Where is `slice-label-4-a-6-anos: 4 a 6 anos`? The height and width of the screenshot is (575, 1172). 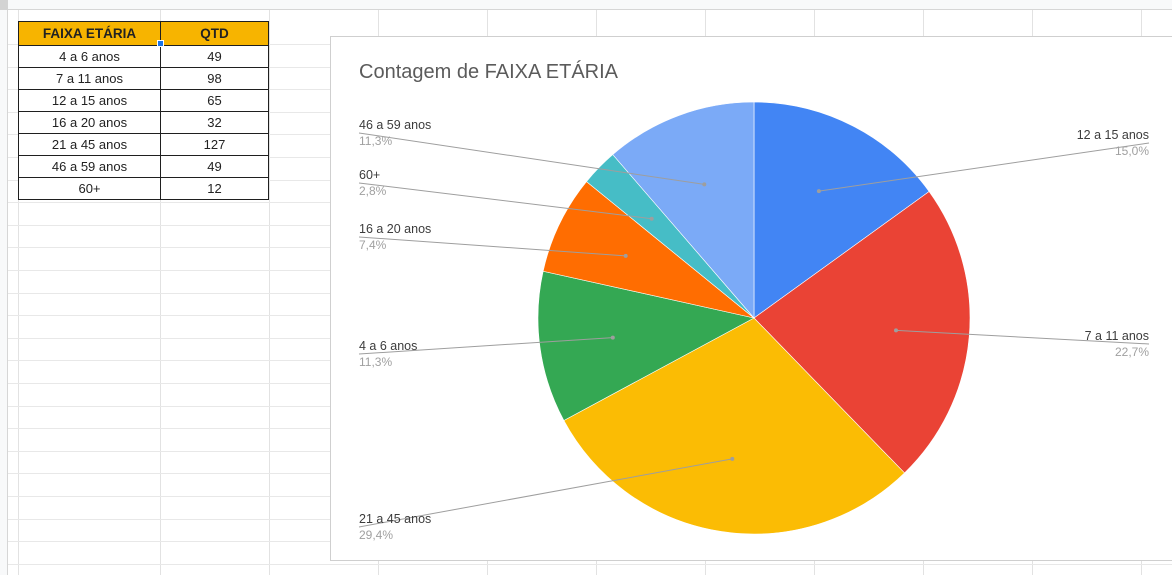
slice-label-4-a-6-anos: 4 a 6 anos is located at coordinates (388, 346).